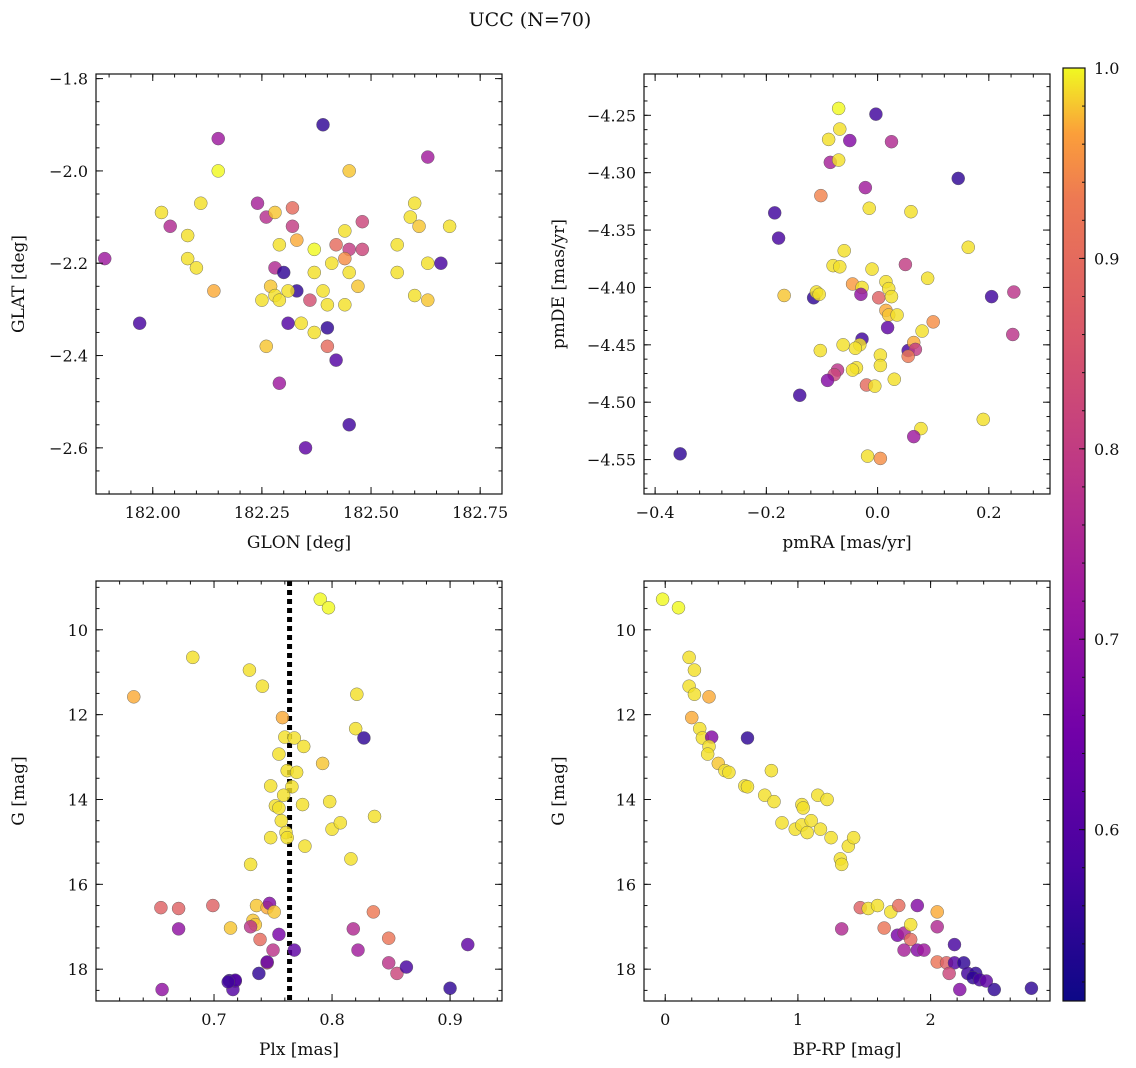  I want to click on x-tick-label: 182.75, so click(480, 512).